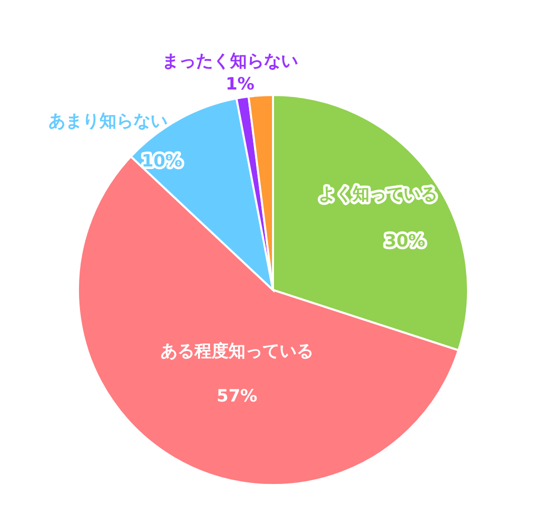 Image resolution: width=536 pixels, height=507 pixels. Describe the element at coordinates (237, 352) in the screenshot. I see `slice-label: ある程度知っている` at that location.